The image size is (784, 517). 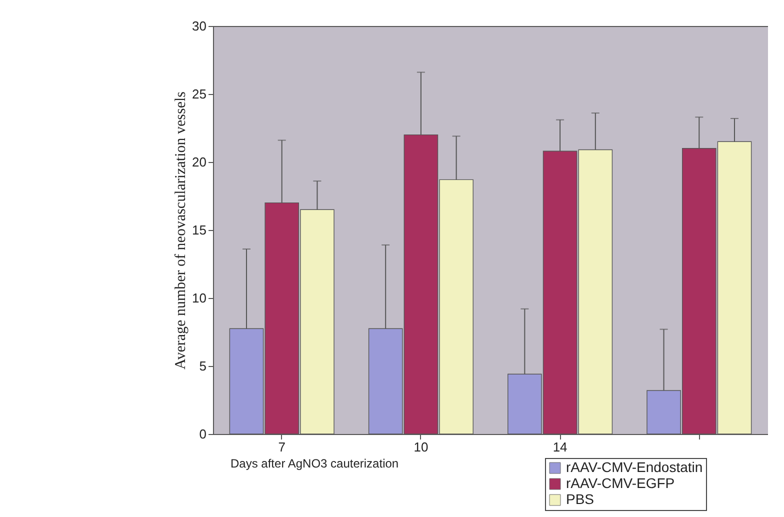 What do you see at coordinates (199, 230) in the screenshot?
I see `y-tick-label: 15` at bounding box center [199, 230].